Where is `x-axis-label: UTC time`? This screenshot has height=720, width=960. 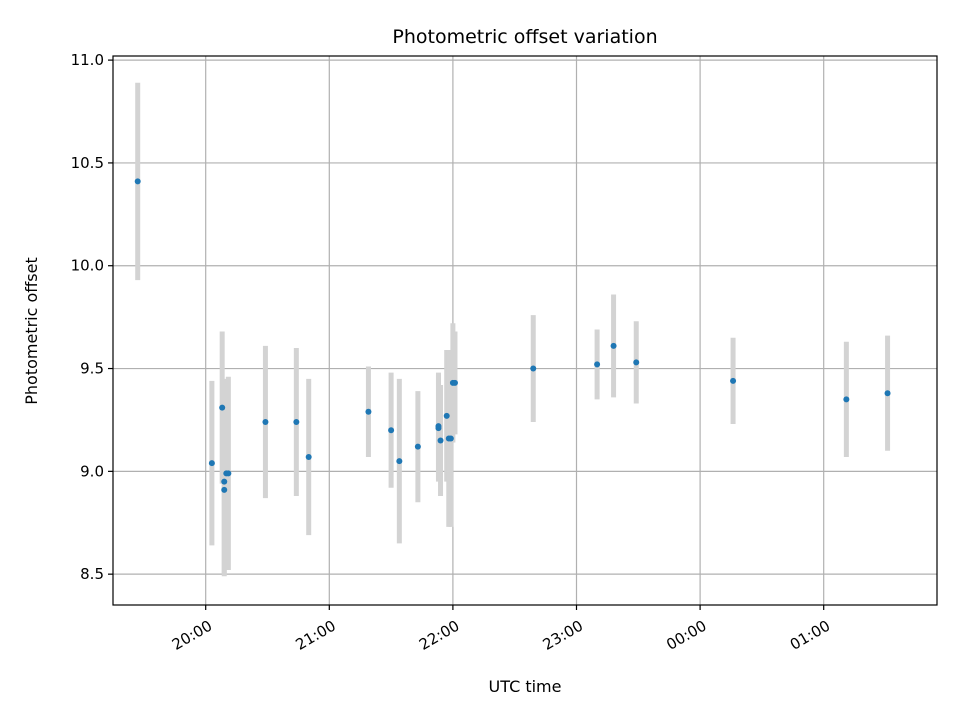
x-axis-label: UTC time is located at coordinates (525, 686).